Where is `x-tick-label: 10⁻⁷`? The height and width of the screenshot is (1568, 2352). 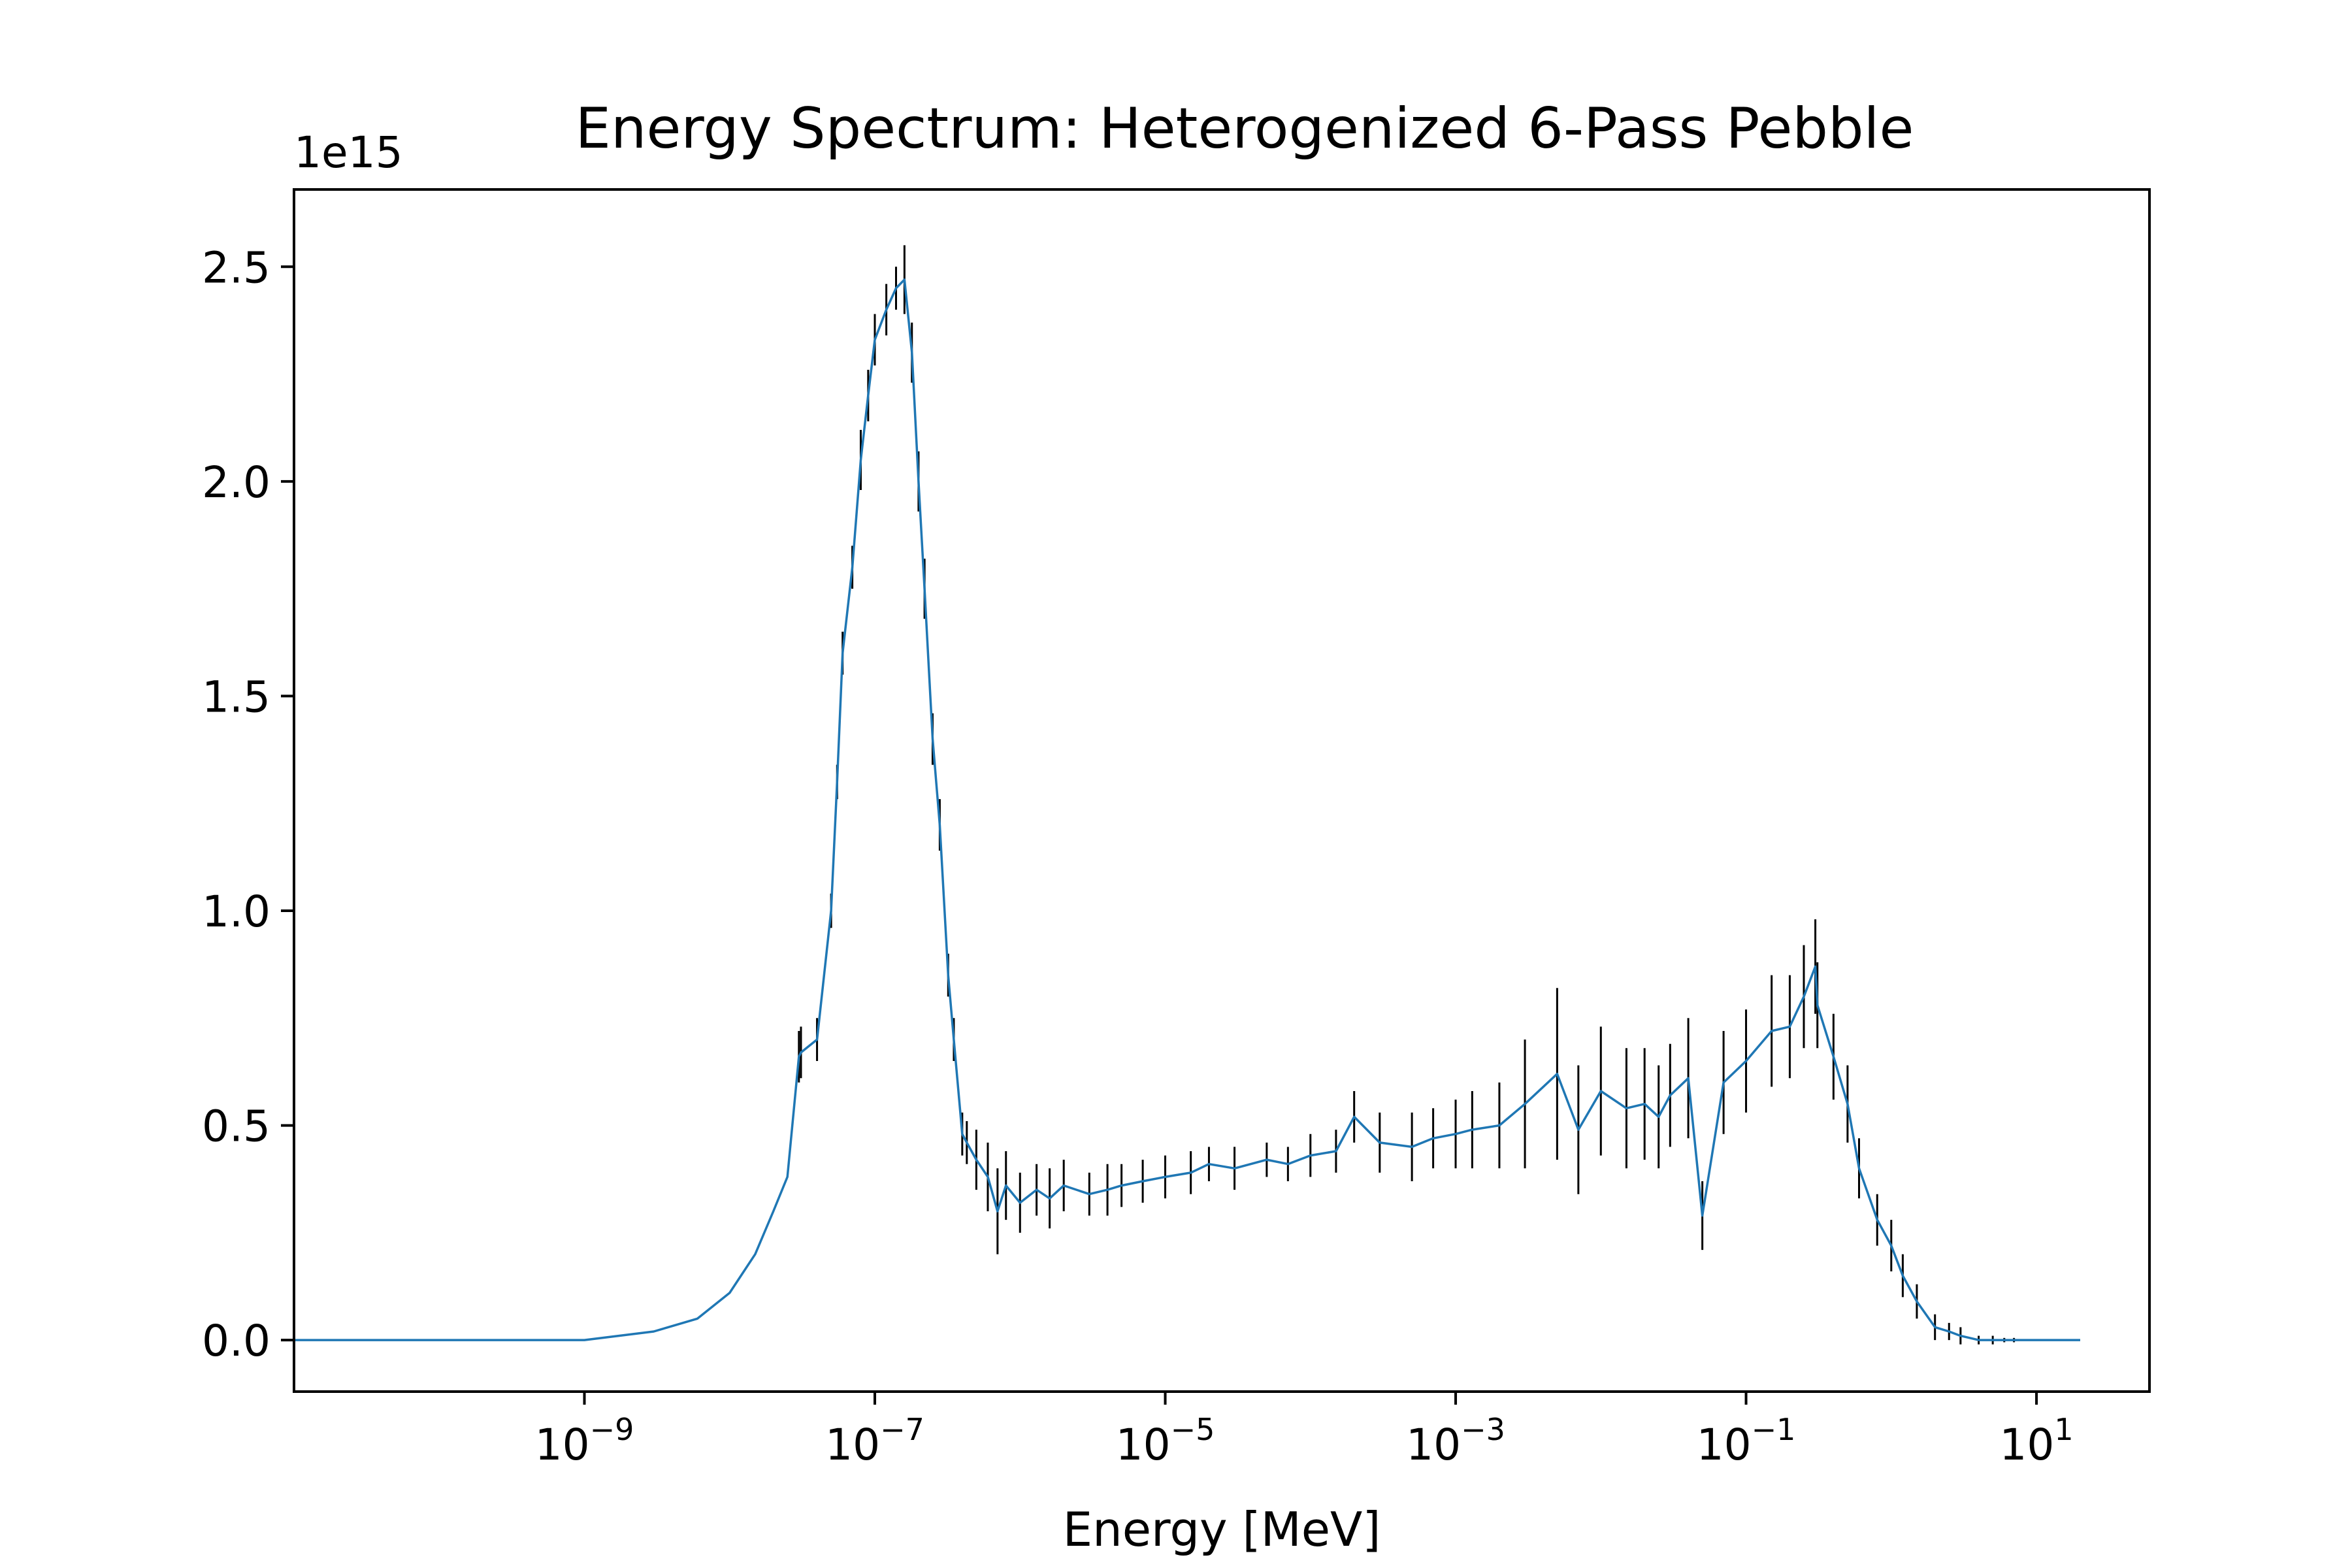
x-tick-label: 10⁻⁷ is located at coordinates (874, 1441).